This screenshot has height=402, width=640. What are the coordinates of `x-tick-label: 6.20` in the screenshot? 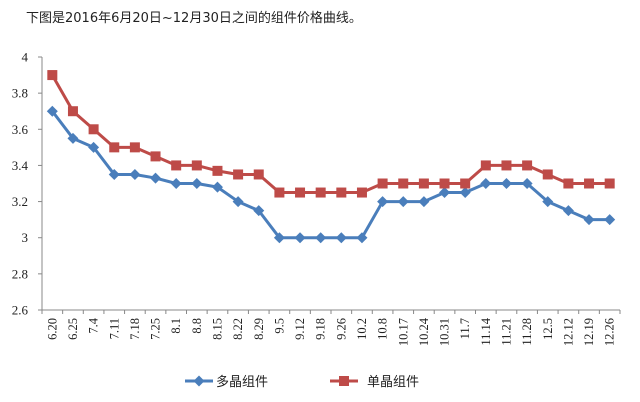 It's located at (52, 329).